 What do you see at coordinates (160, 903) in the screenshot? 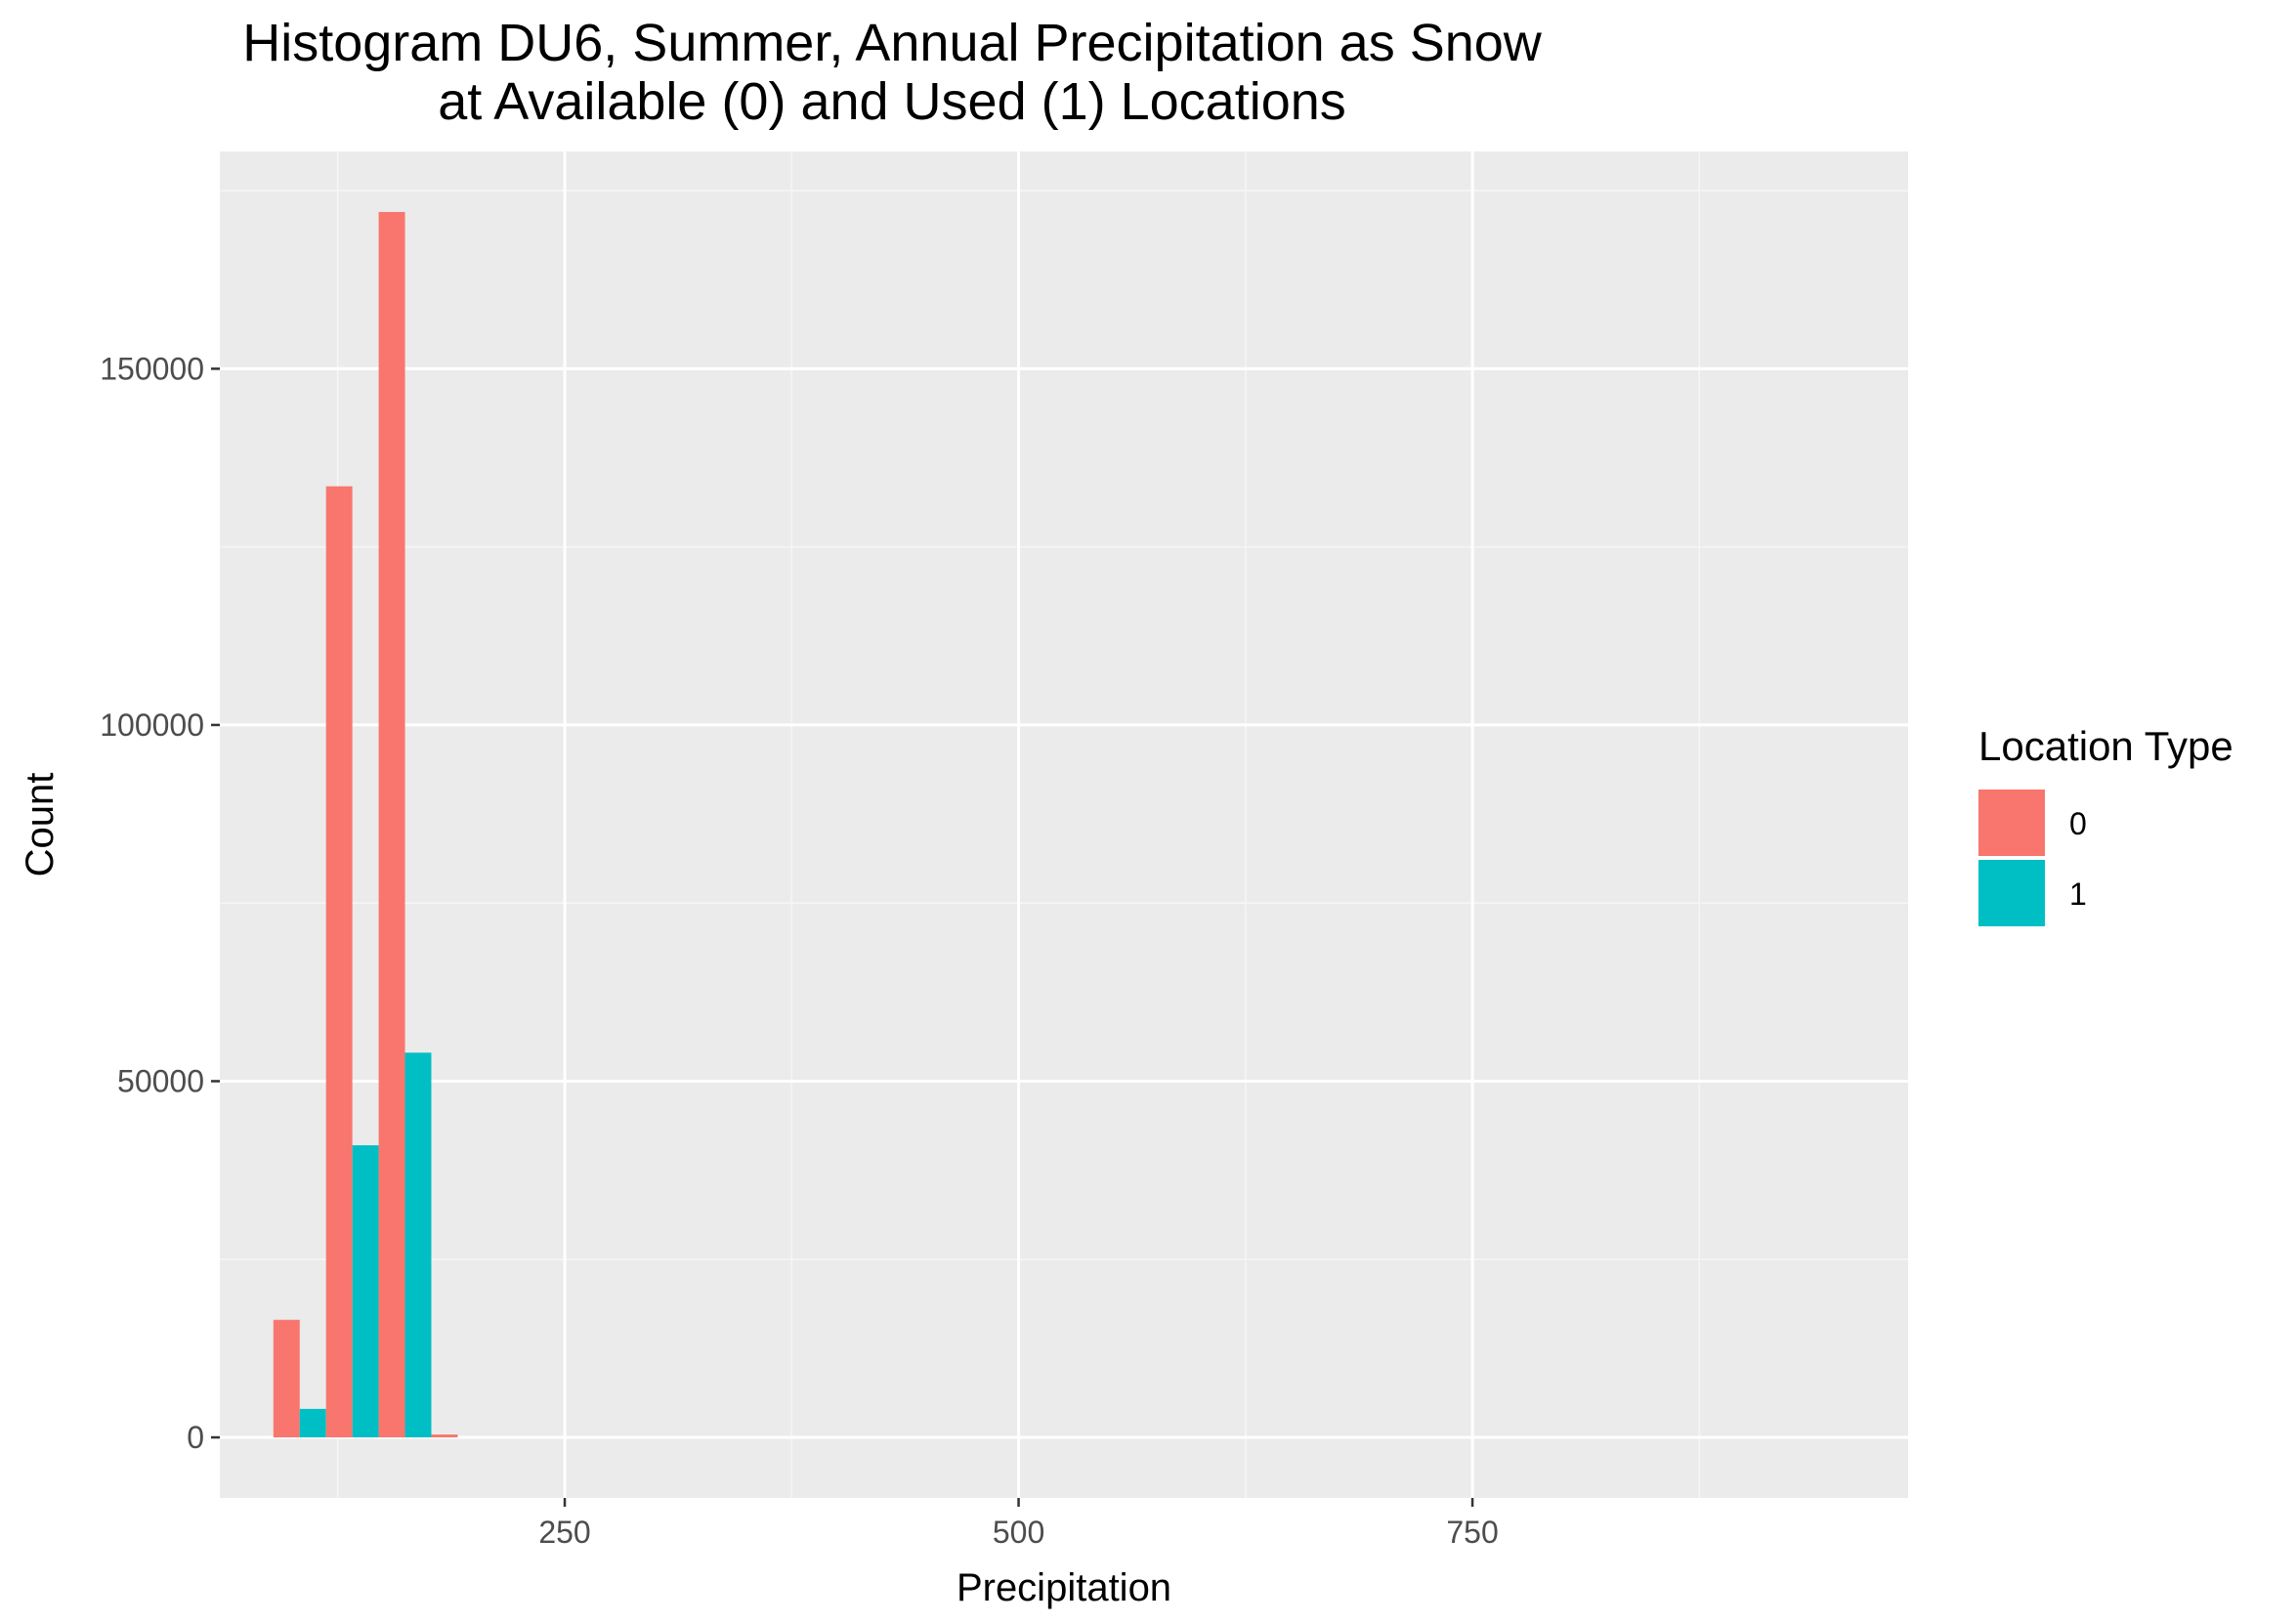
I see `y-axis-ticks: 0 50000 100000 150000` at bounding box center [160, 903].